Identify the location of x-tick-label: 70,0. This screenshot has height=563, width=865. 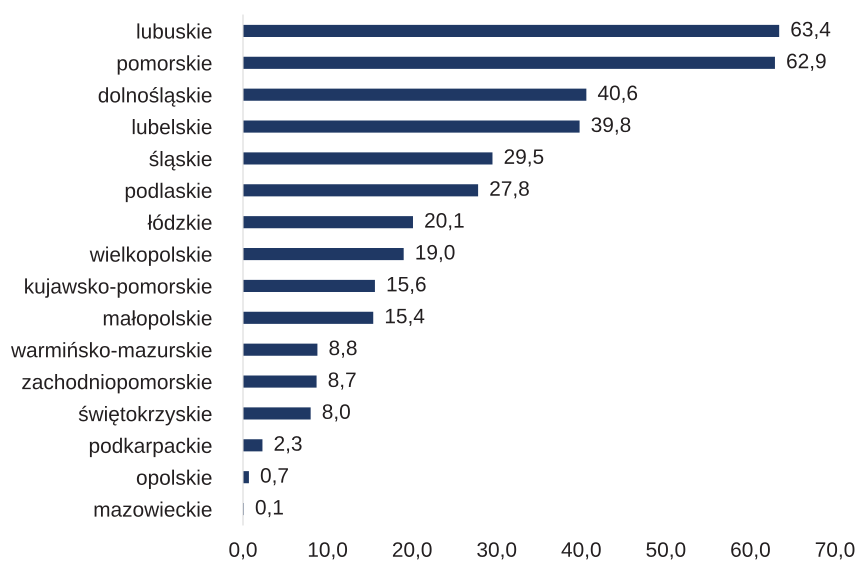
(835, 551).